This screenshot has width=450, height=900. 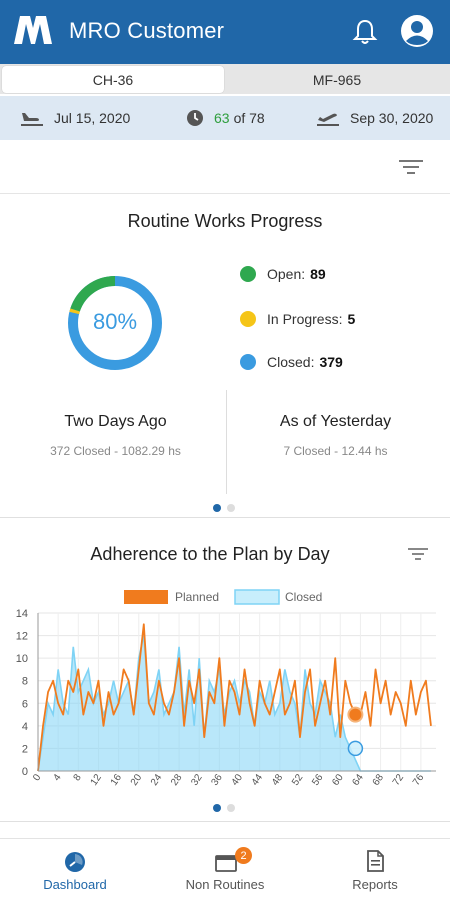 I want to click on tab-mf-965: MF-965, so click(x=337, y=79).